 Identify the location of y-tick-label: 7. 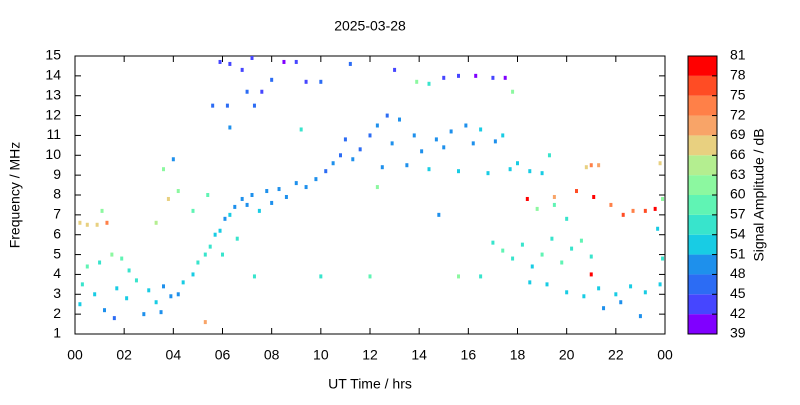
(57, 214).